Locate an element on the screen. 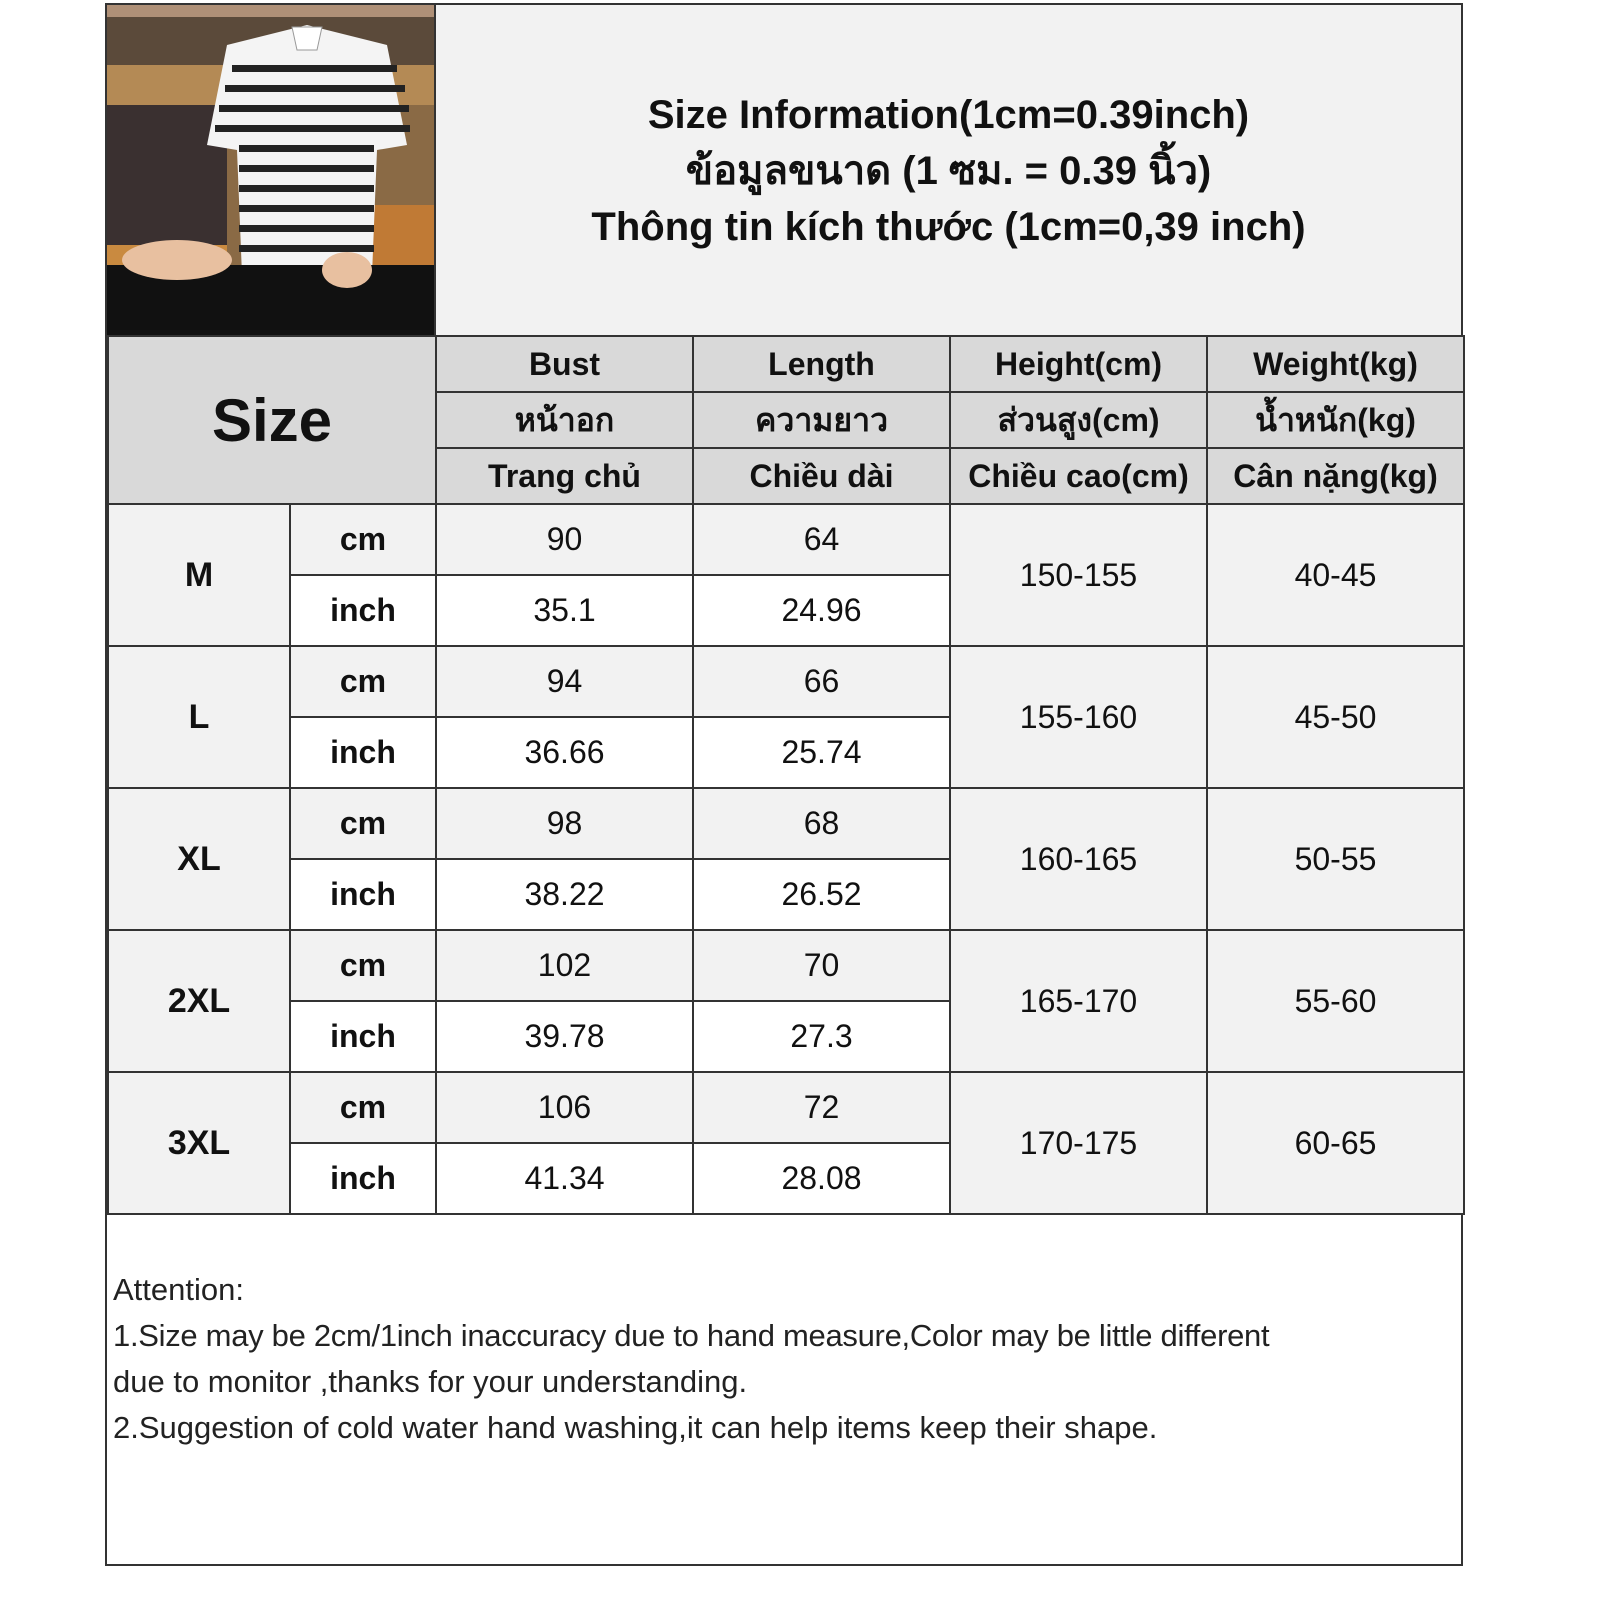  col-length-th: ความยาว is located at coordinates (821, 420).